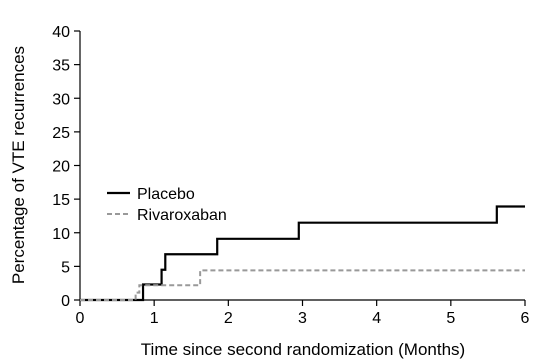  What do you see at coordinates (376, 318) in the screenshot?
I see `x-tick-label: 4` at bounding box center [376, 318].